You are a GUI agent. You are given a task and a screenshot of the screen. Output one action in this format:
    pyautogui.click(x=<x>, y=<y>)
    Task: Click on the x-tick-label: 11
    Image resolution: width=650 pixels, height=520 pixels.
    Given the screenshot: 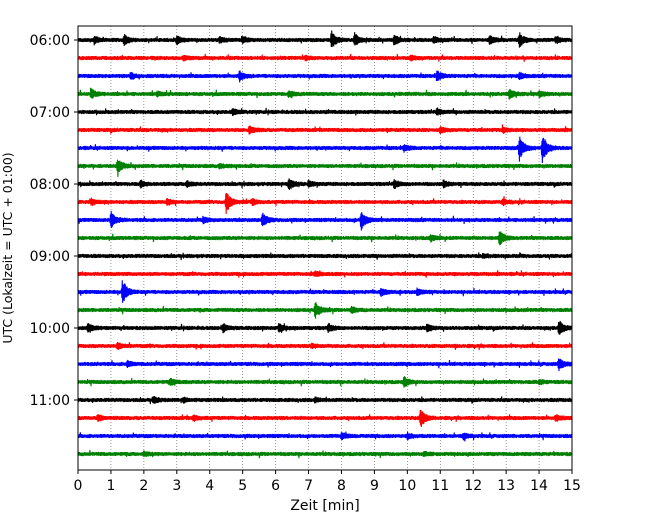 What is the action you would take?
    pyautogui.click(x=440, y=486)
    